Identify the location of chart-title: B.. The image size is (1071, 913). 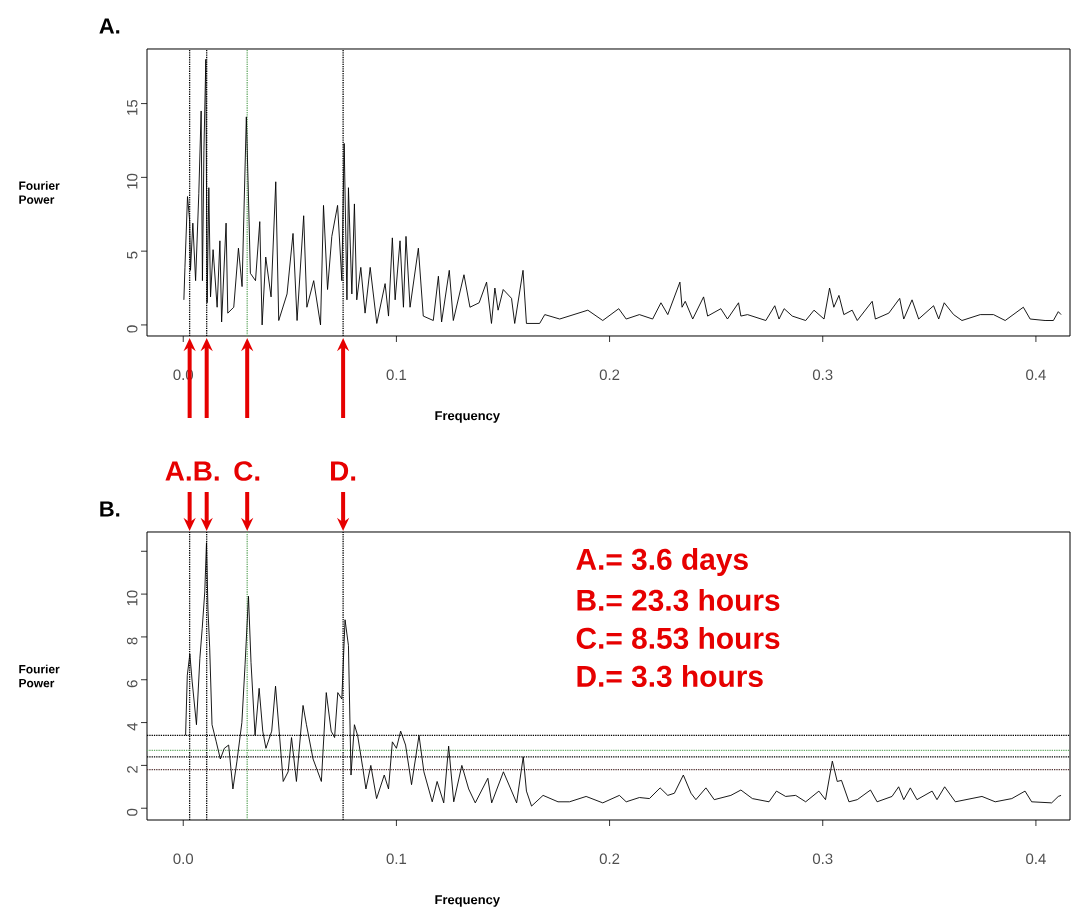
(110, 509).